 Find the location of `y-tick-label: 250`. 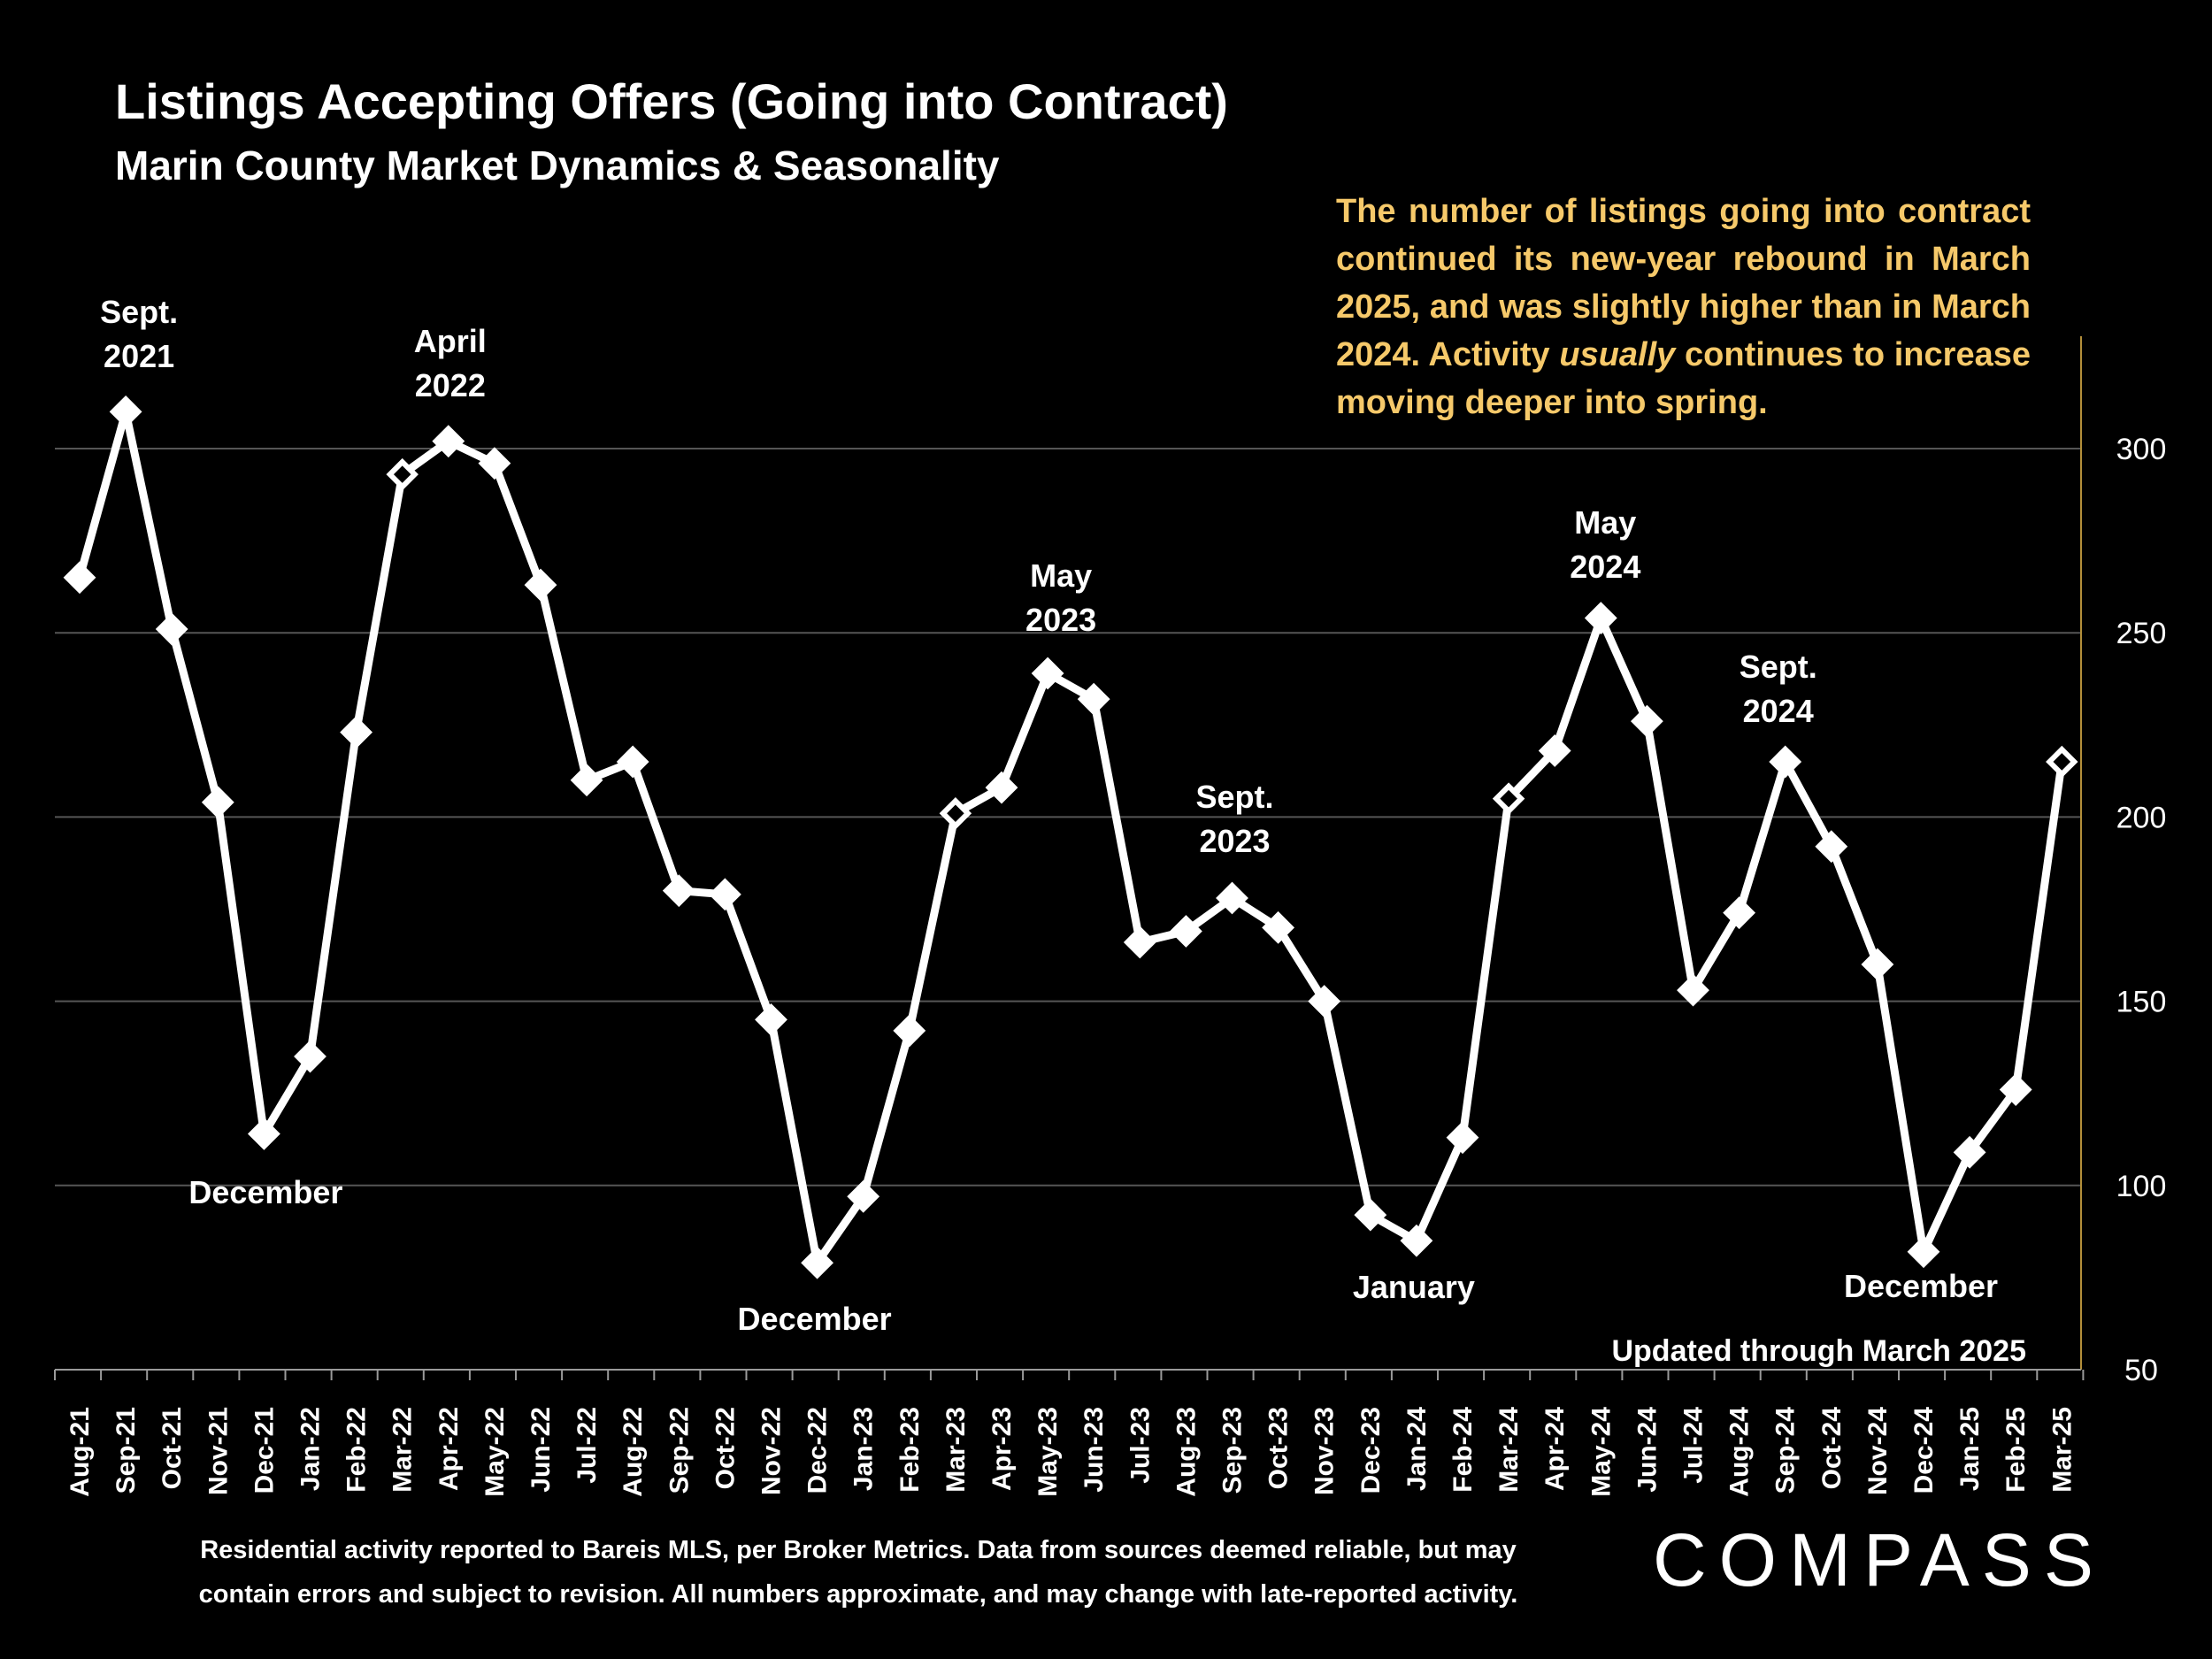

y-tick-label: 250 is located at coordinates (2142, 633).